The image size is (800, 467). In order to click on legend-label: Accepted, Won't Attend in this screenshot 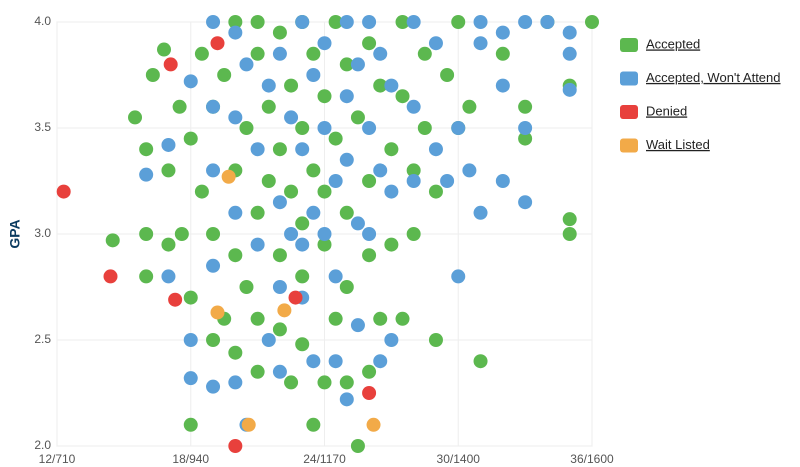, I will do `click(713, 77)`.